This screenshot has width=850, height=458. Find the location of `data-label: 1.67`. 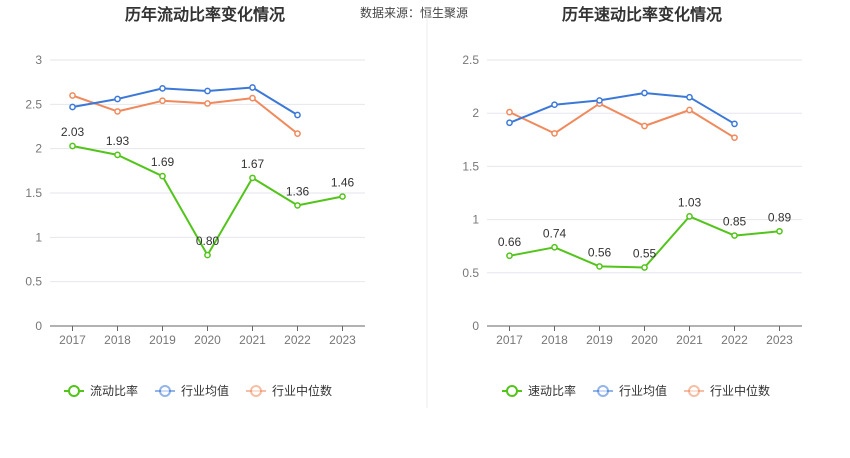

data-label: 1.67 is located at coordinates (253, 164).